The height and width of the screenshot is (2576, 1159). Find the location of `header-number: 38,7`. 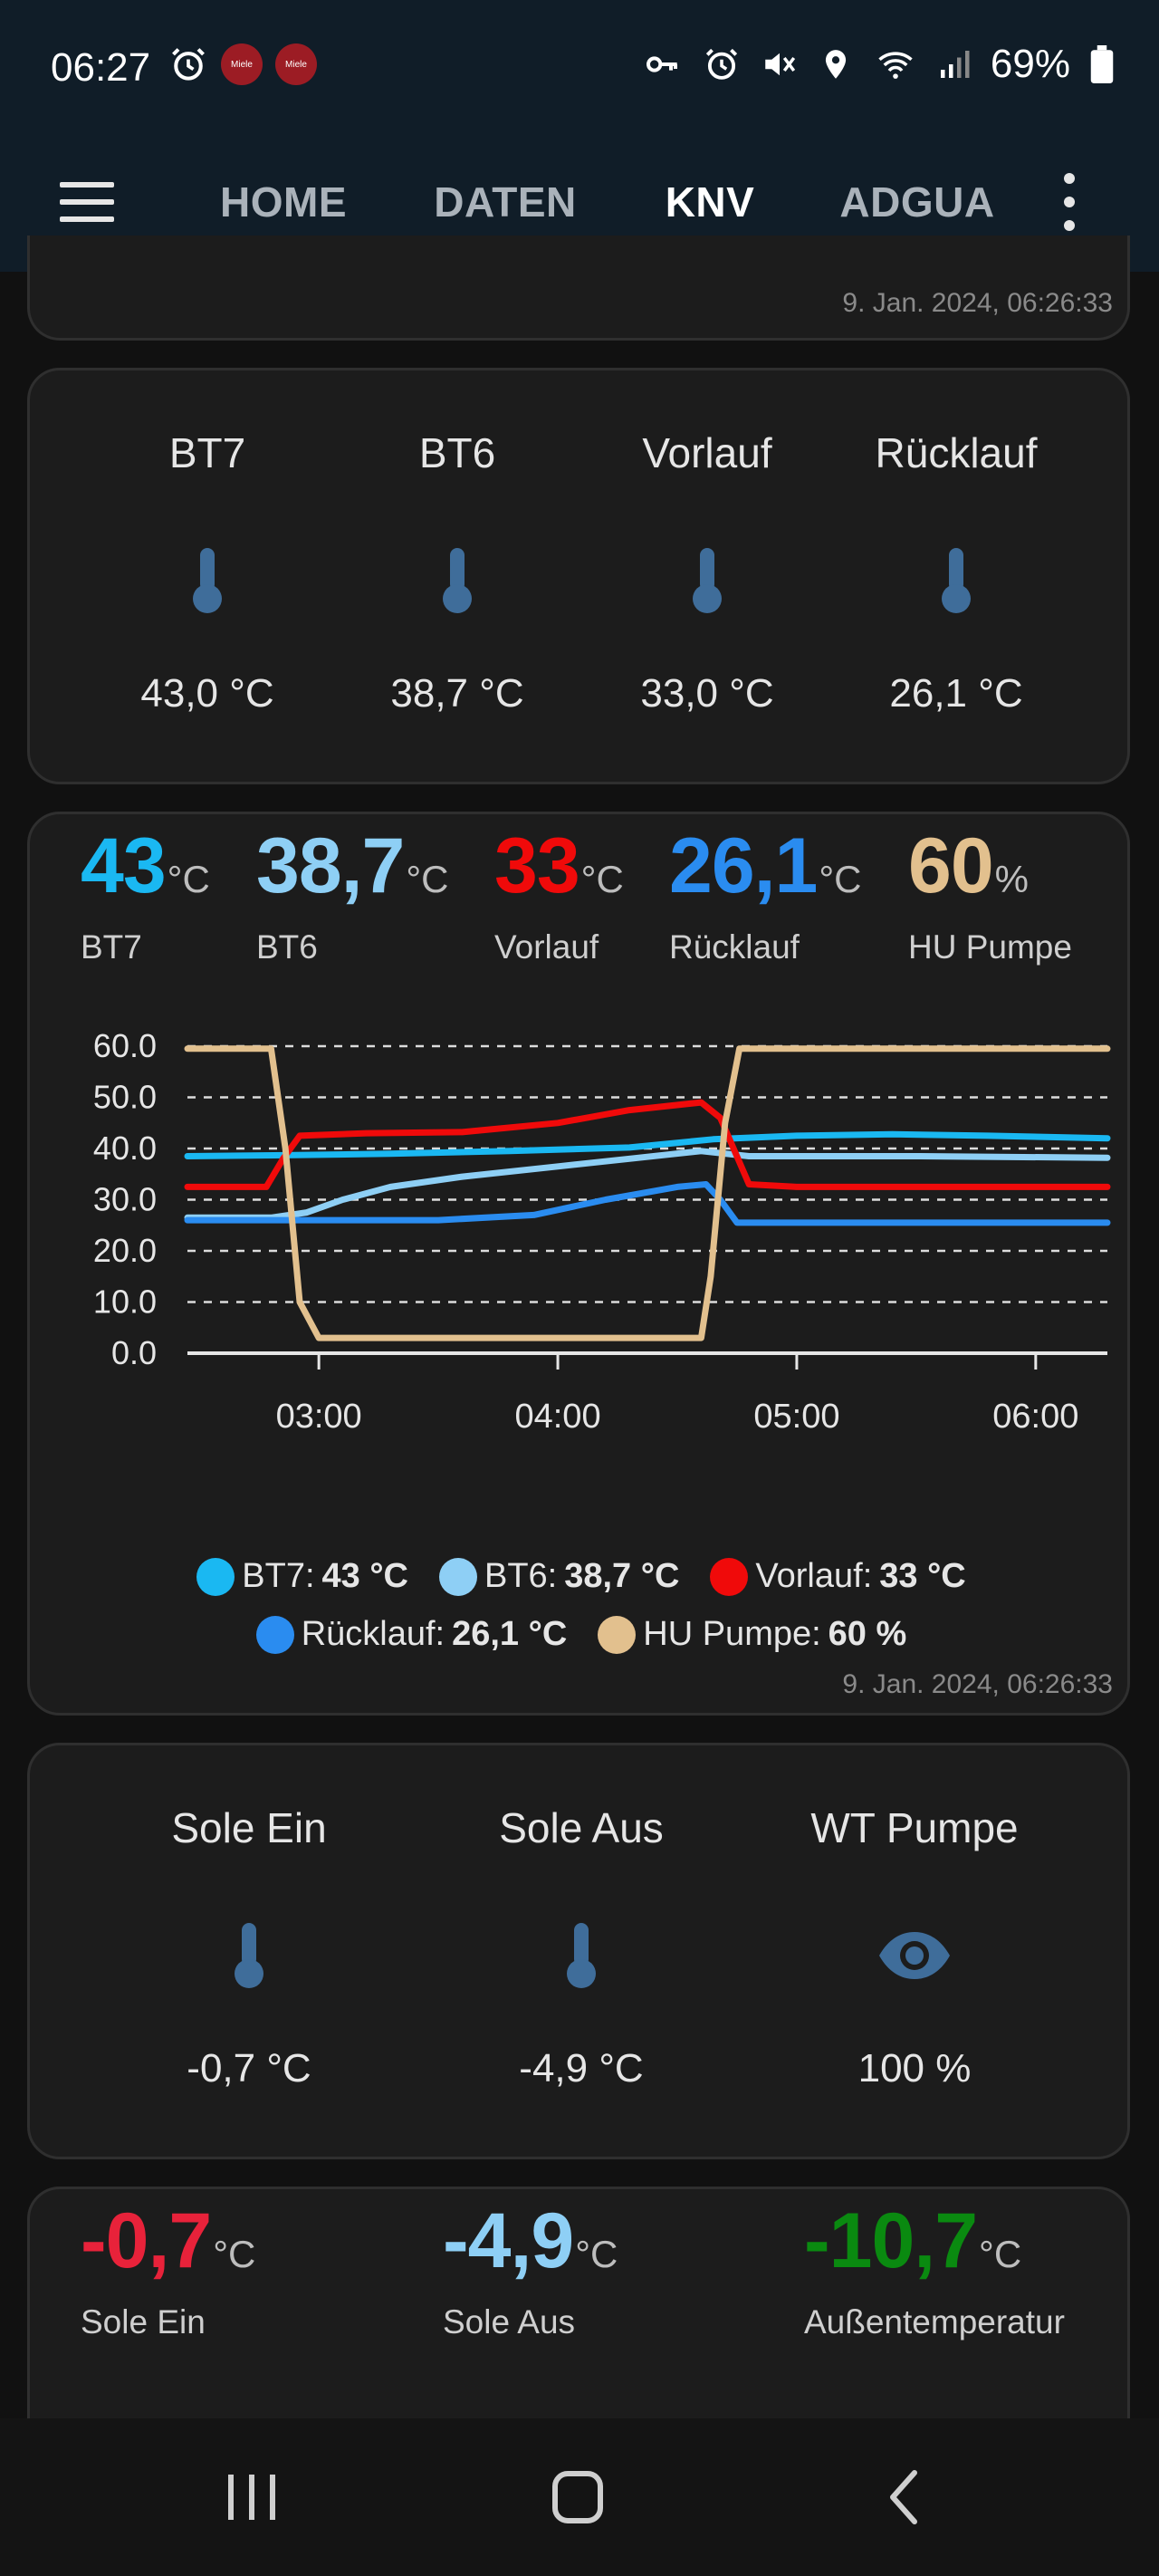

header-number: 38,7 is located at coordinates (330, 865).